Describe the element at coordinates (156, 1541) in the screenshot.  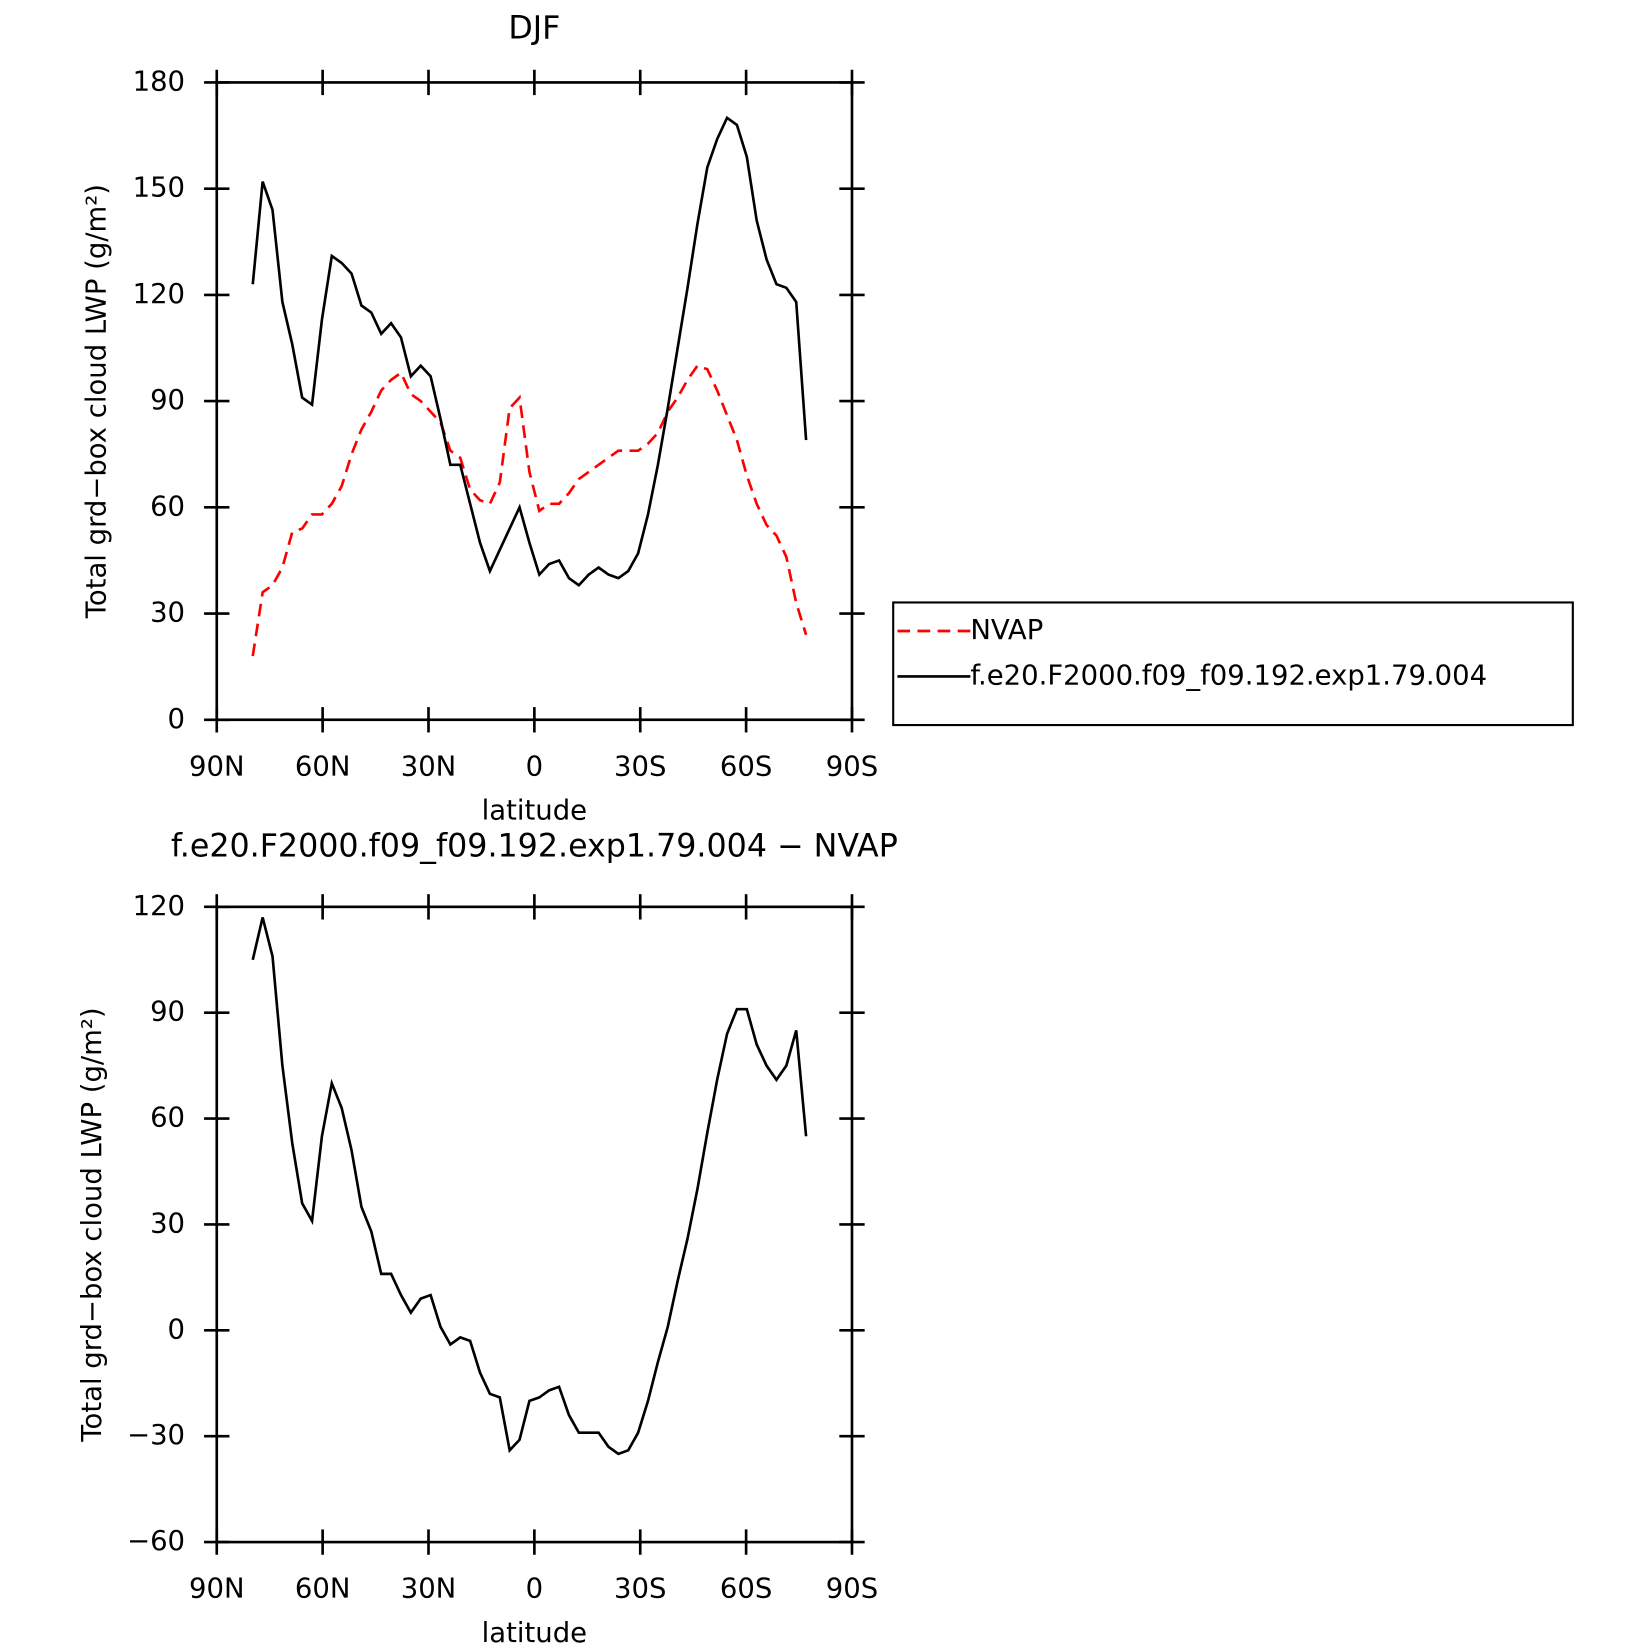
I see `y-tick-label: −60` at that location.